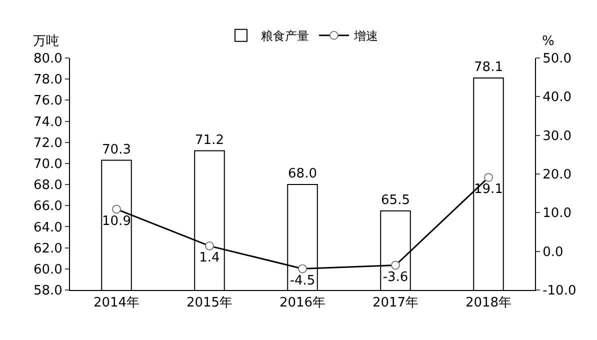  What do you see at coordinates (47, 206) in the screenshot?
I see `y-tick-label: 66.0` at bounding box center [47, 206].